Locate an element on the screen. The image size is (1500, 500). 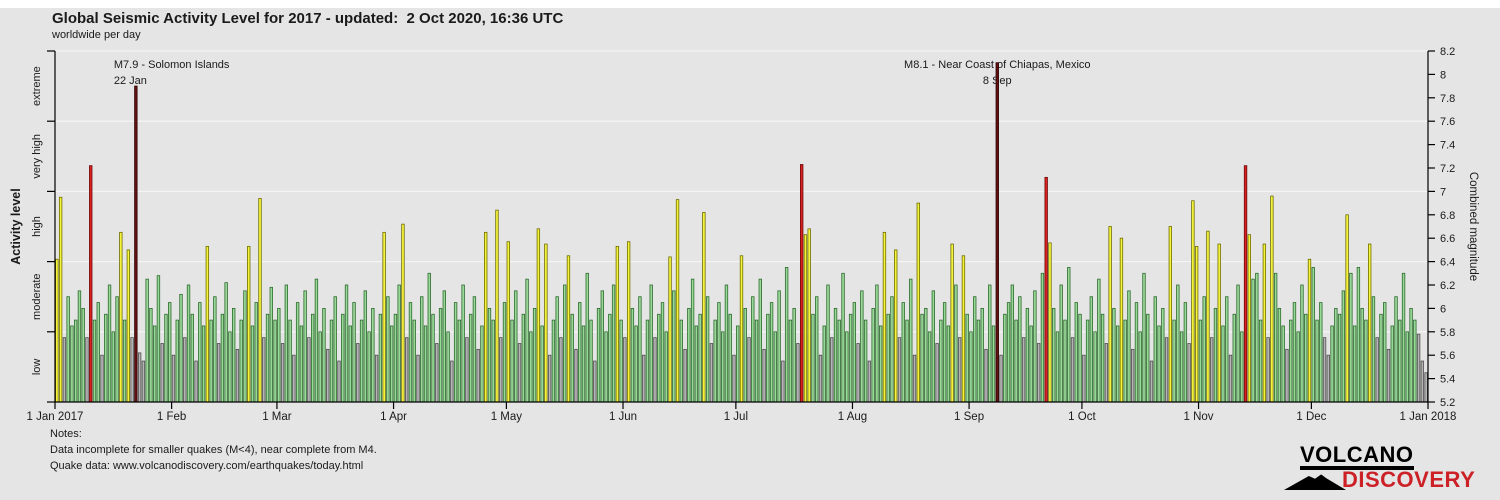
right-tick-6: 6 is located at coordinates (1443, 309).